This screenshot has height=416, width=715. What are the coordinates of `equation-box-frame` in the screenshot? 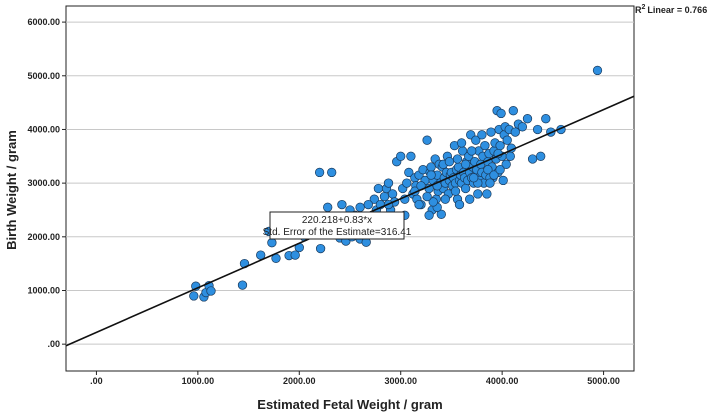 It's located at (337, 225).